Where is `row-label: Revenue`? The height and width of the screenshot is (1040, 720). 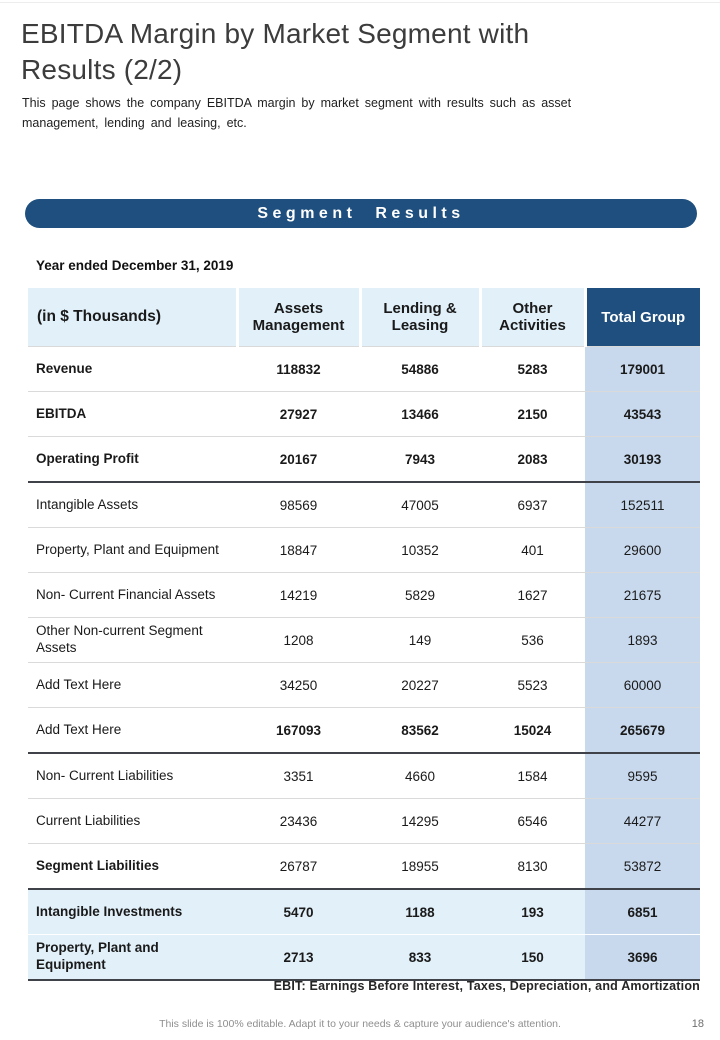
row-label: Revenue is located at coordinates (132, 369).